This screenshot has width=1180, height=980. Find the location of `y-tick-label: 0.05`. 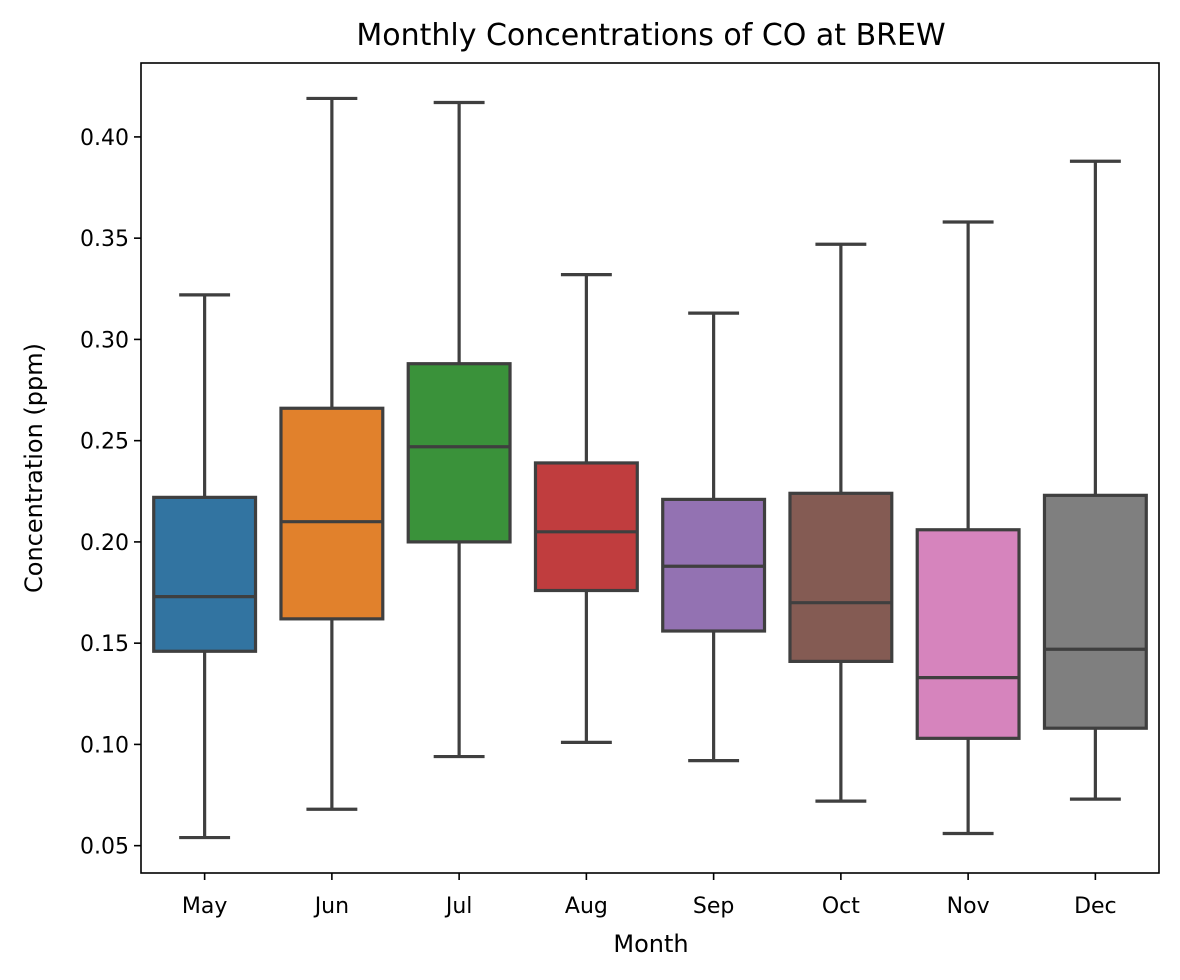

y-tick-label: 0.05 is located at coordinates (104, 847).